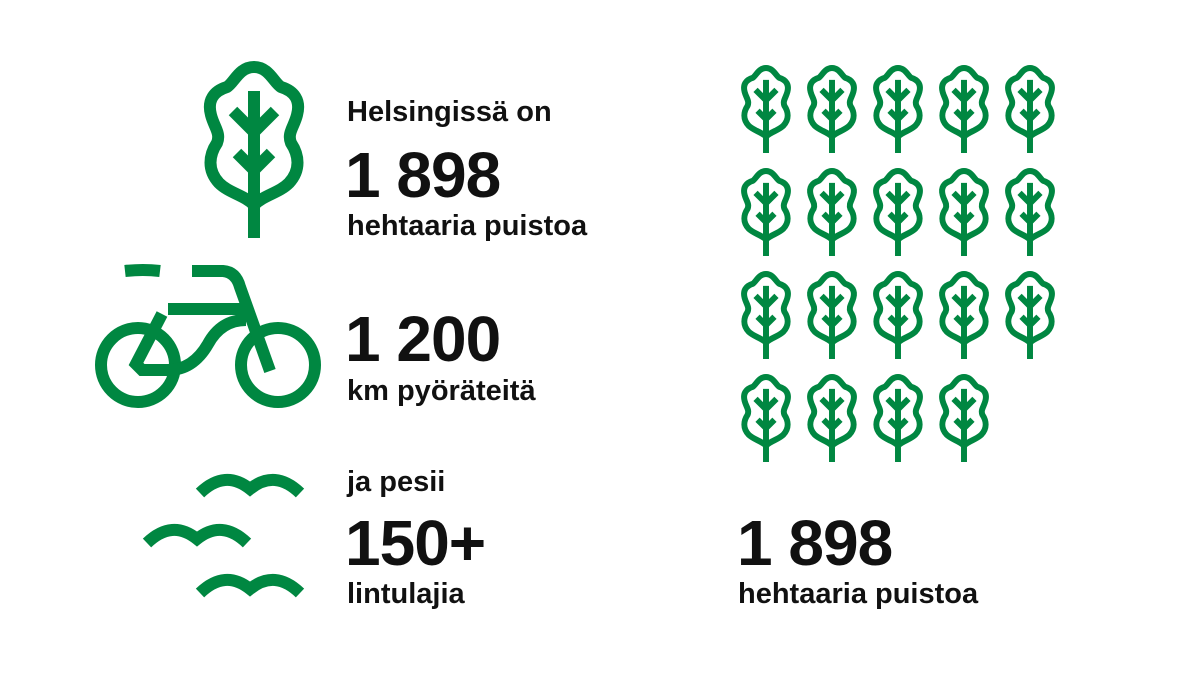 This screenshot has width=1200, height=675. What do you see at coordinates (858, 594) in the screenshot?
I see `grid-unit: hehtaaria puistoa` at bounding box center [858, 594].